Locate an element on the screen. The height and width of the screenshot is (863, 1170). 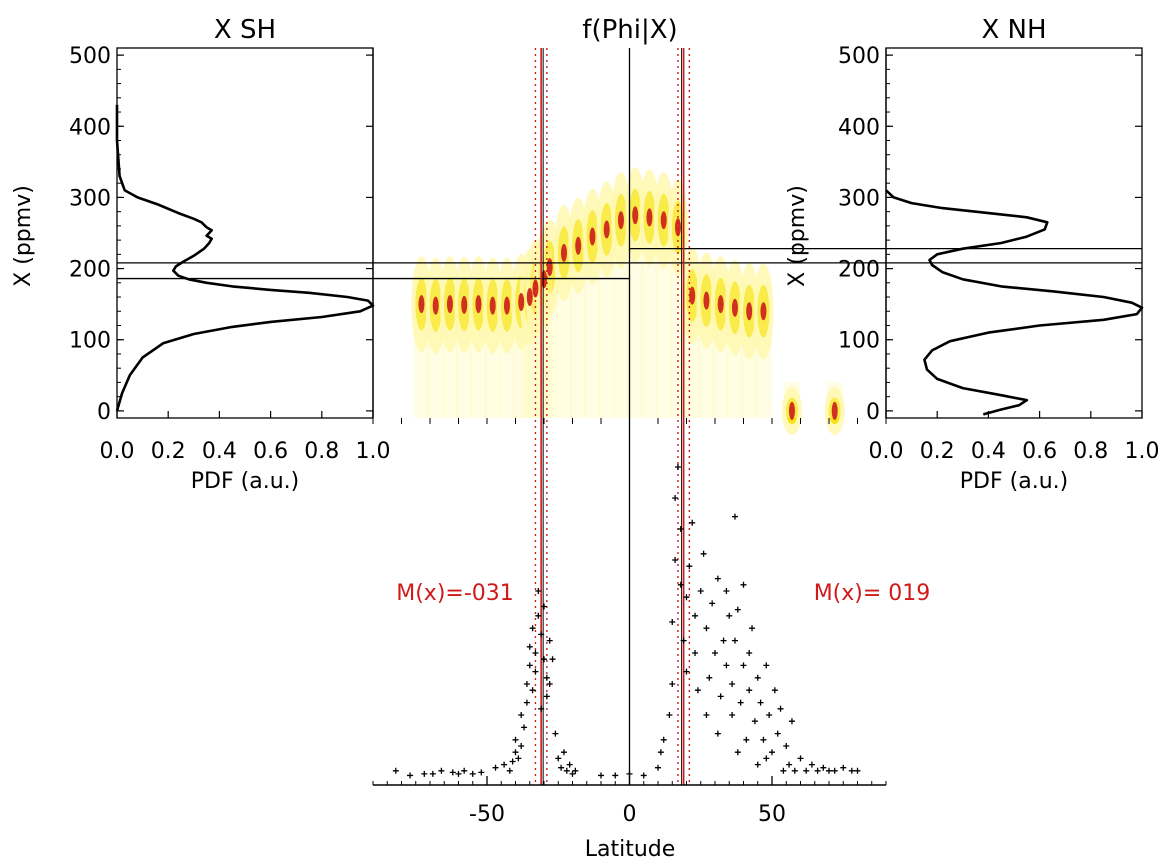
left-ytick-label: 200 is located at coordinates (90, 270).